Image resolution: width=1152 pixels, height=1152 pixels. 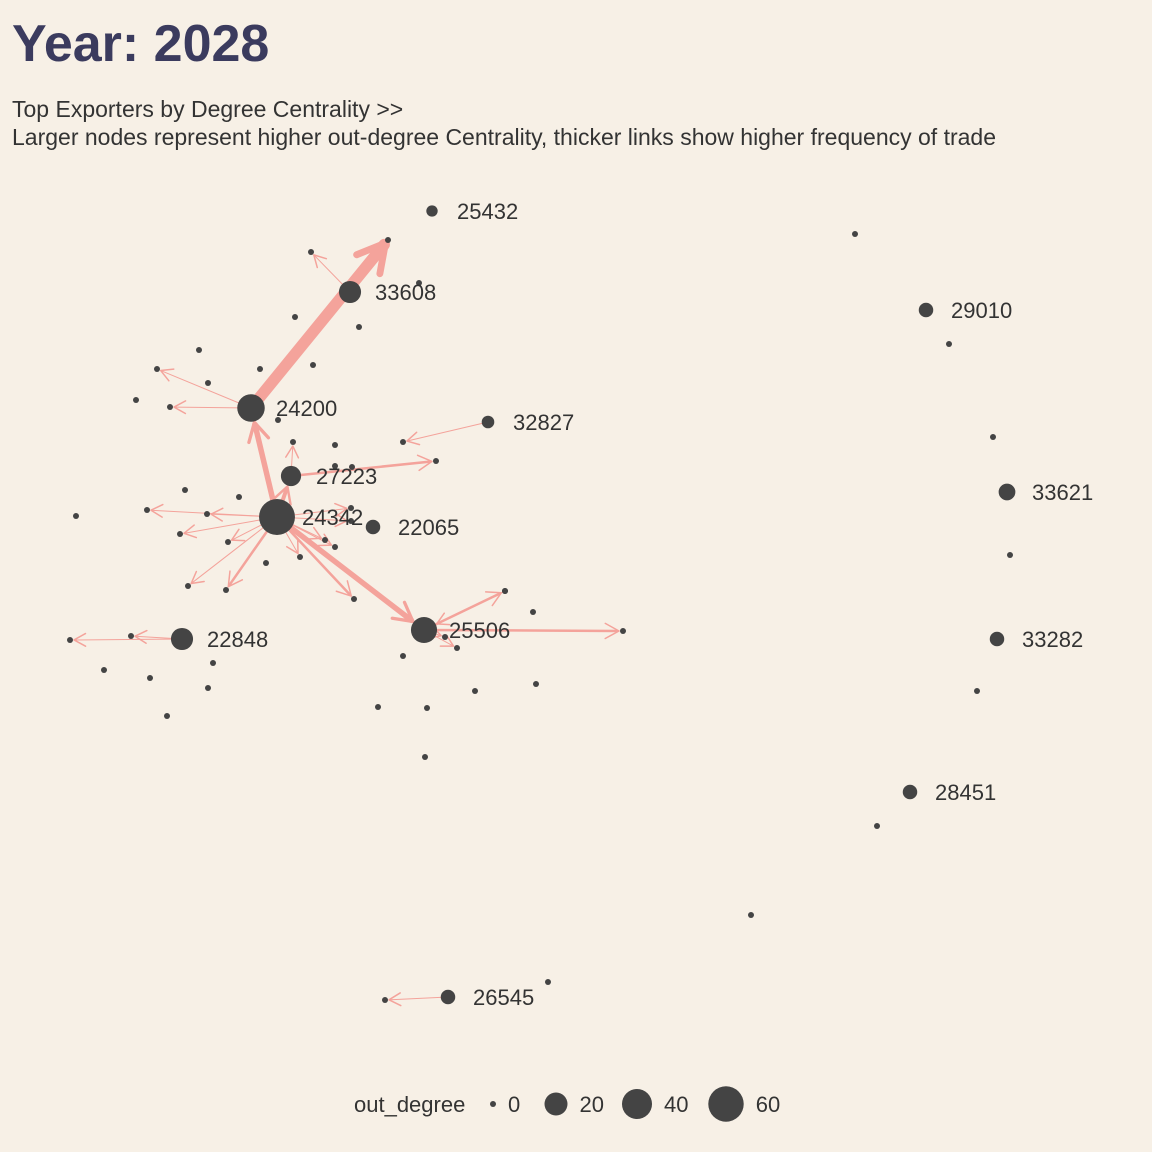 I want to click on node-label-29010: 29010, so click(x=981, y=310).